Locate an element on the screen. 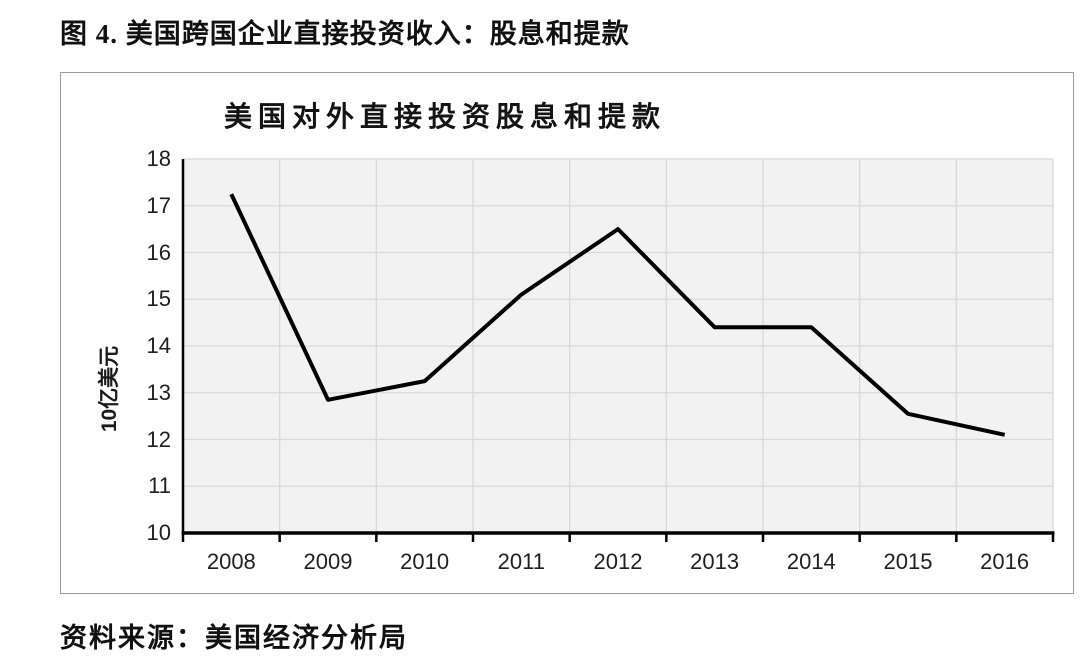 The height and width of the screenshot is (670, 1080). x-tick-label: 2016 is located at coordinates (1005, 561).